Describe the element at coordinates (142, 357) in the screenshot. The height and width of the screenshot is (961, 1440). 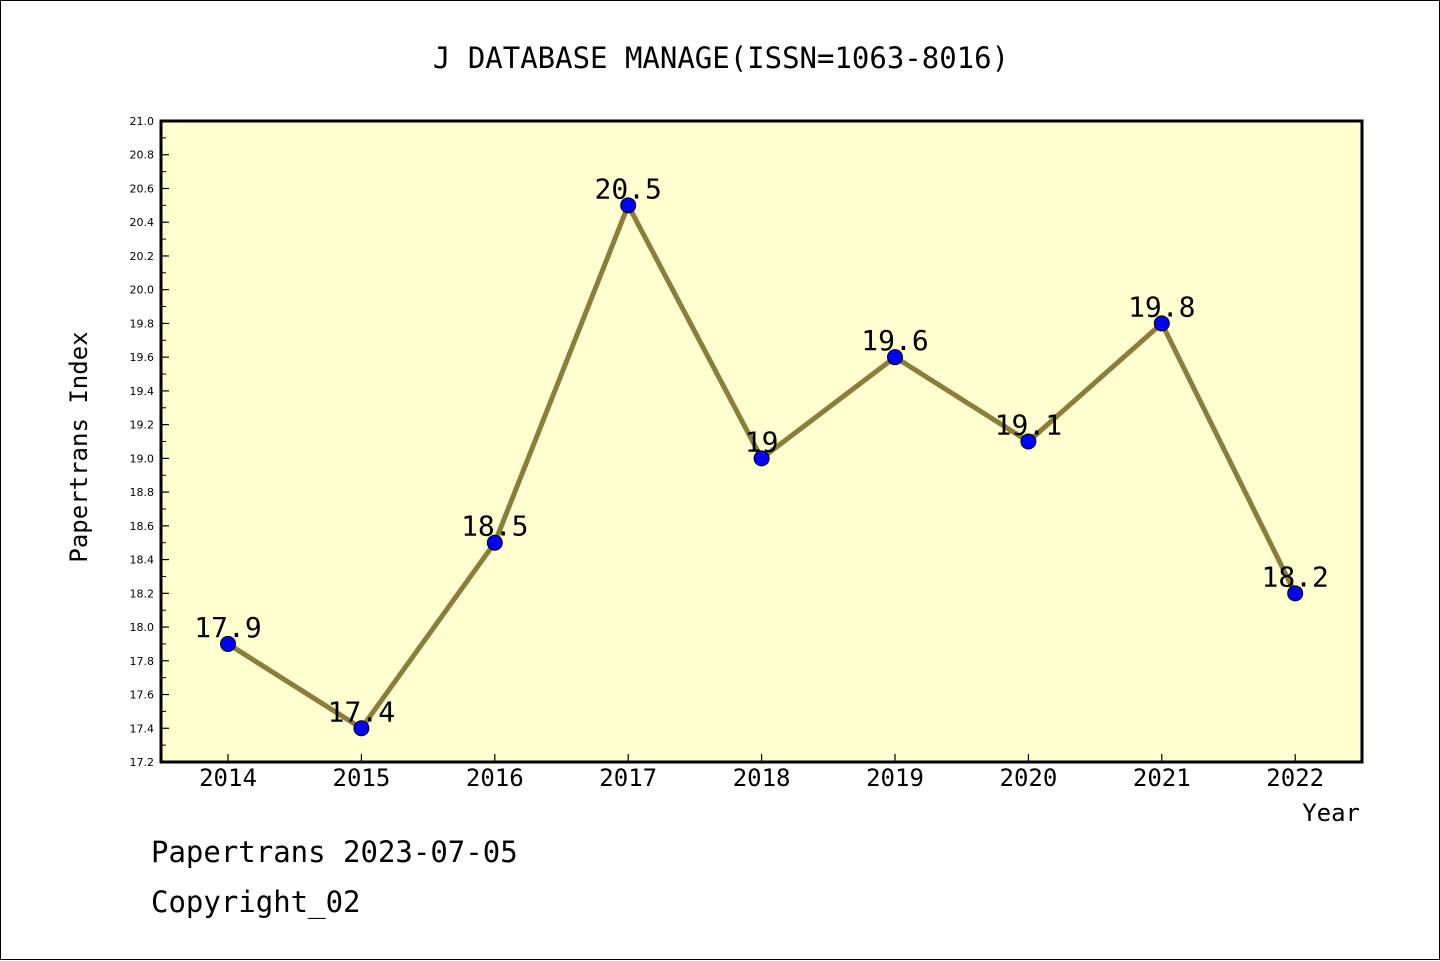
I see `y-tick-label: 19.6` at that location.